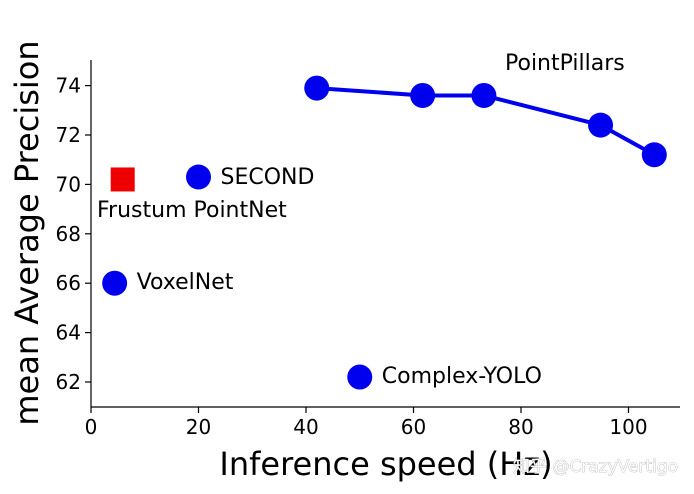 This screenshot has width=694, height=494. What do you see at coordinates (68, 283) in the screenshot?
I see `y-tick-label: 66` at bounding box center [68, 283].